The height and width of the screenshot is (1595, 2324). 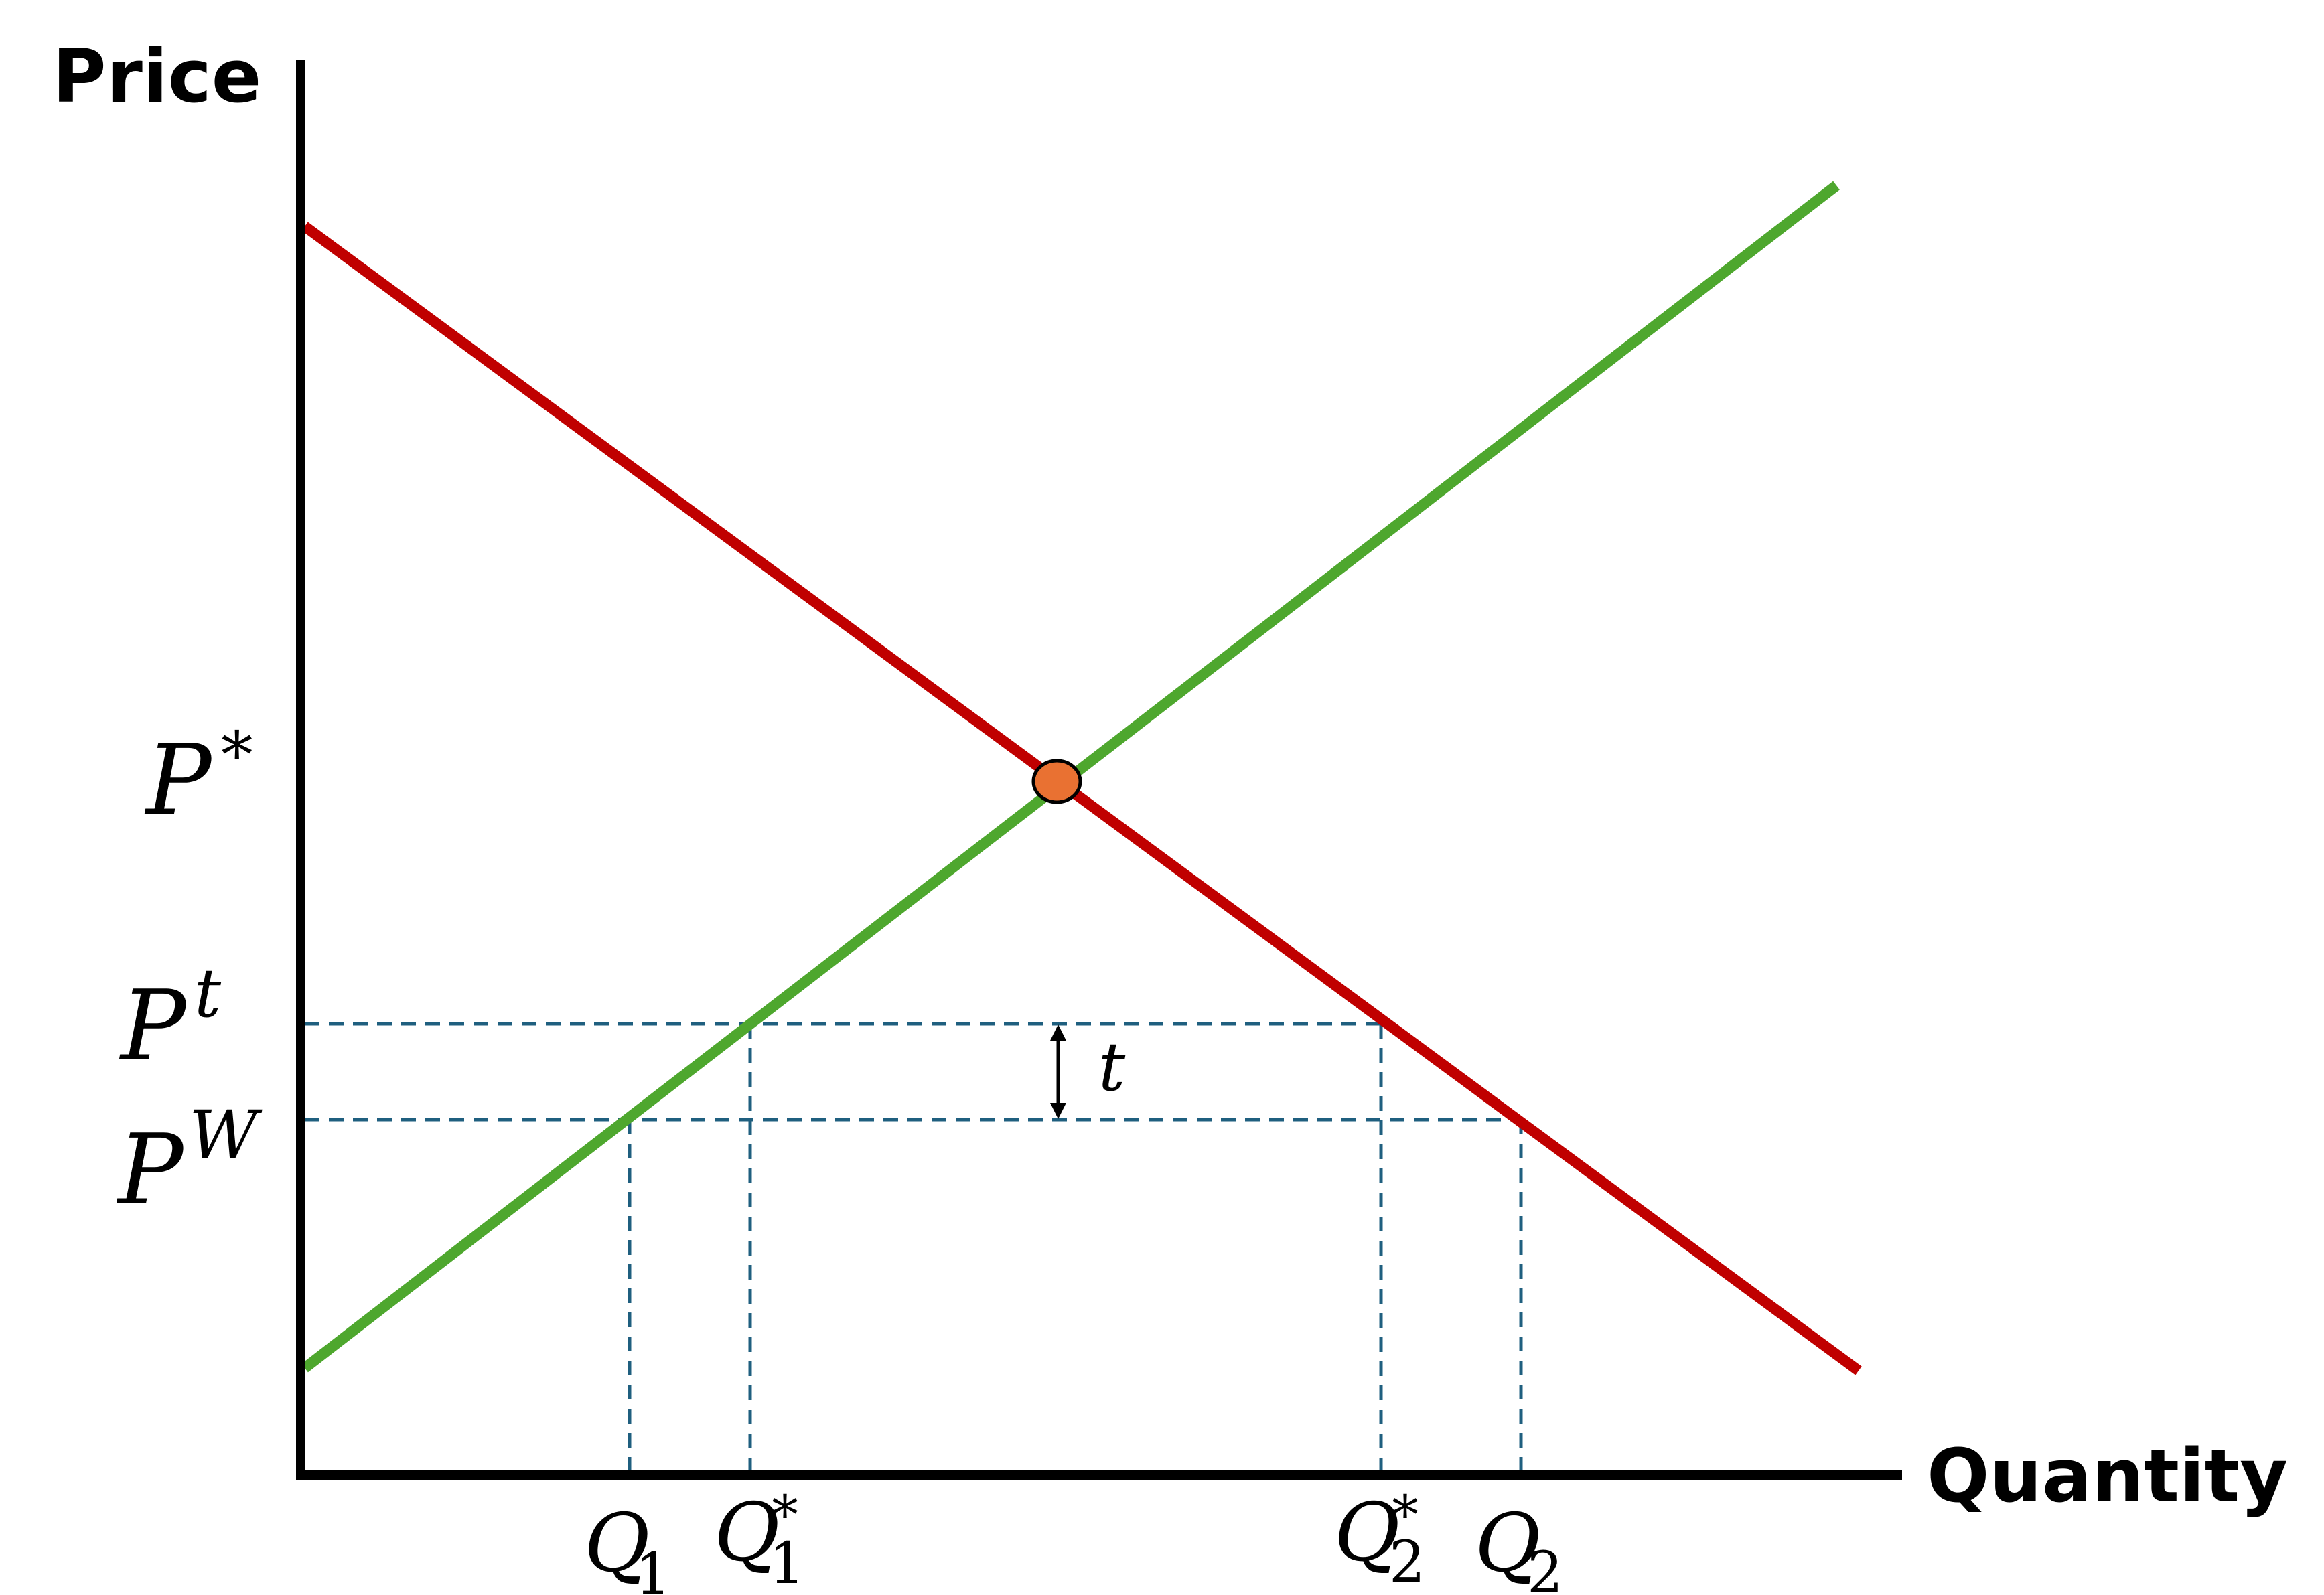 What do you see at coordinates (226, 1135) in the screenshot?
I see `svg-text: W` at bounding box center [226, 1135].